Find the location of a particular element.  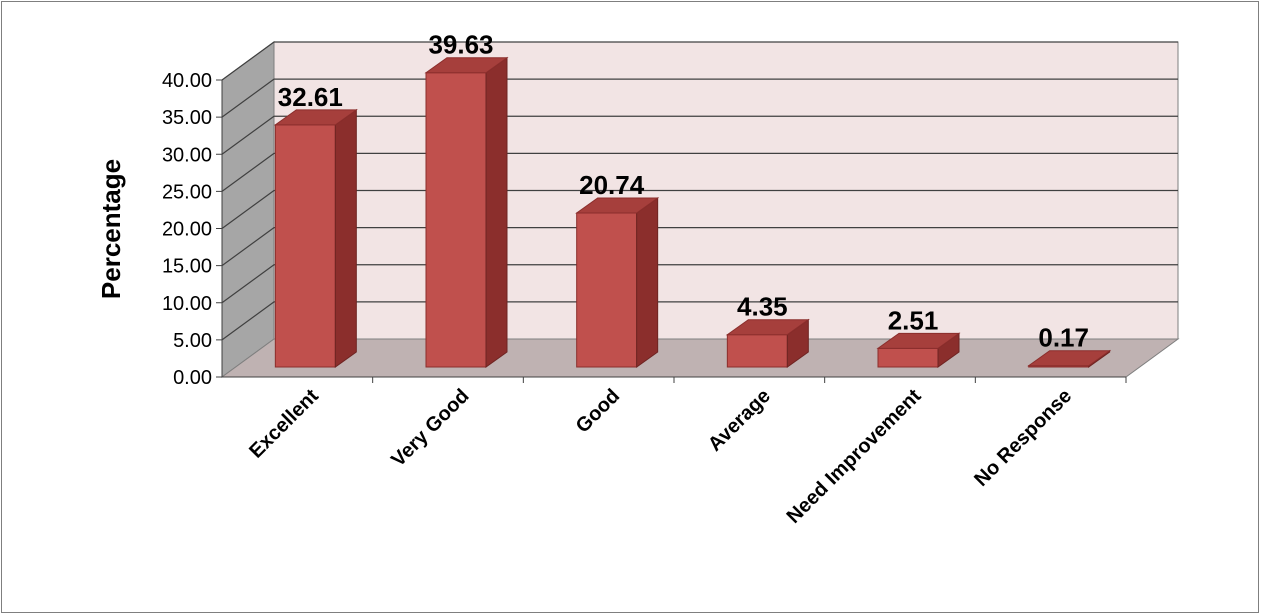

data-label: 0.17 is located at coordinates (1063, 338).